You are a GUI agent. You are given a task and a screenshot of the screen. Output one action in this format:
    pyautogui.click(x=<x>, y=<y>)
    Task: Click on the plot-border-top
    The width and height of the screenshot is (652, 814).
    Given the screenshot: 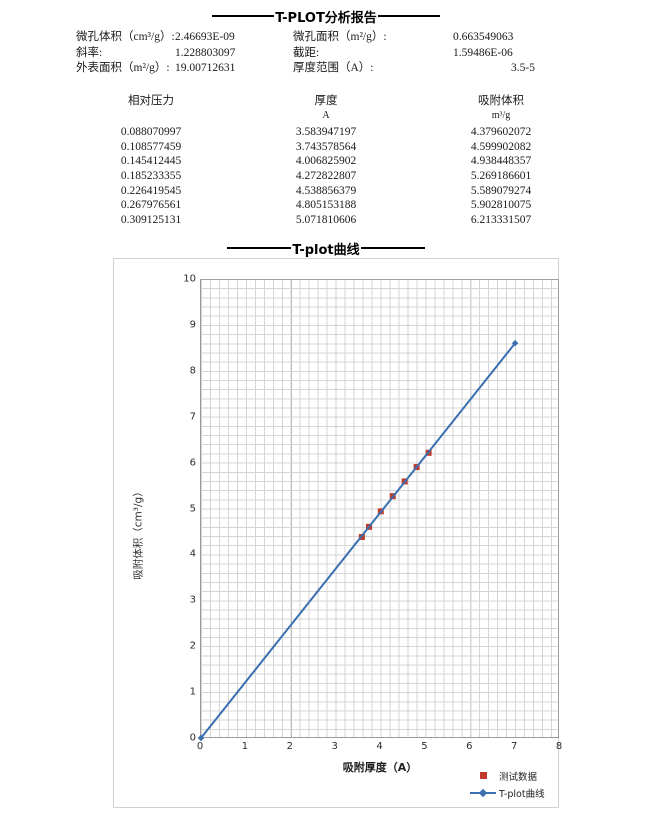 What is the action you would take?
    pyautogui.click(x=380, y=279)
    